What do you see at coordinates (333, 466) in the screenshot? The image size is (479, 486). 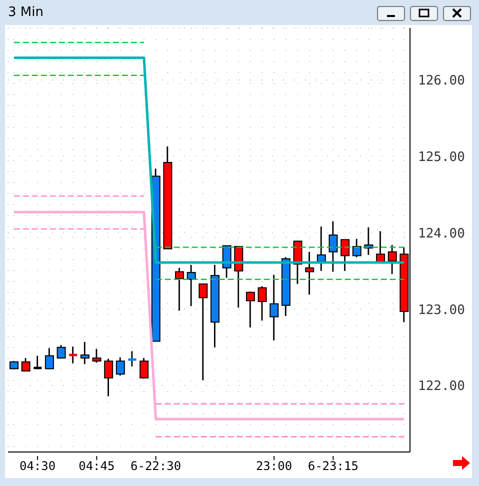 I see `x-tick-label: 6-23:15` at bounding box center [333, 466].